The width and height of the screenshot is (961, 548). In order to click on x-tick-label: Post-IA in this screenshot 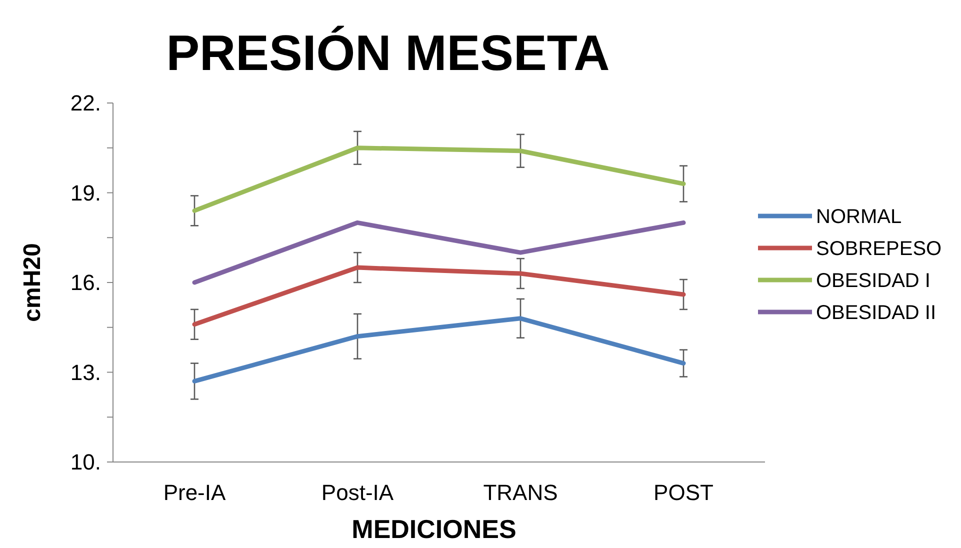, I will do `click(357, 492)`.